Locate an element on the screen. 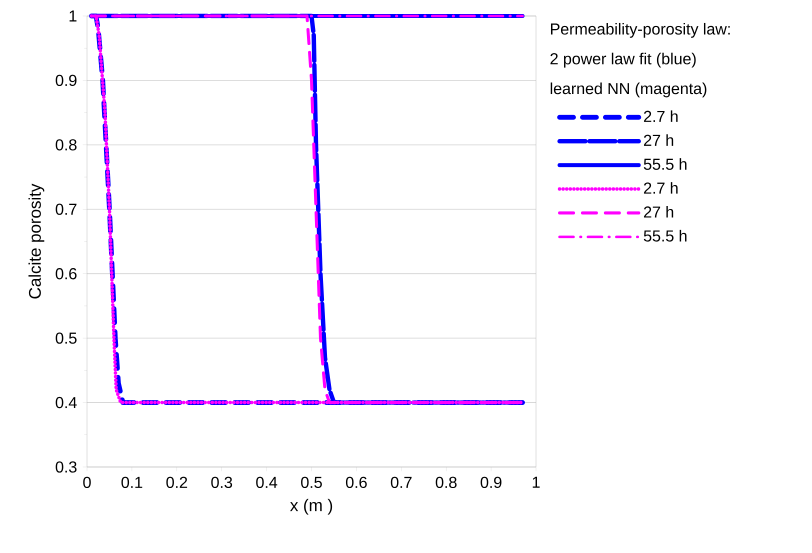 Image resolution: width=812 pixels, height=553 pixels. x-tick-label: 0 is located at coordinates (87, 482).